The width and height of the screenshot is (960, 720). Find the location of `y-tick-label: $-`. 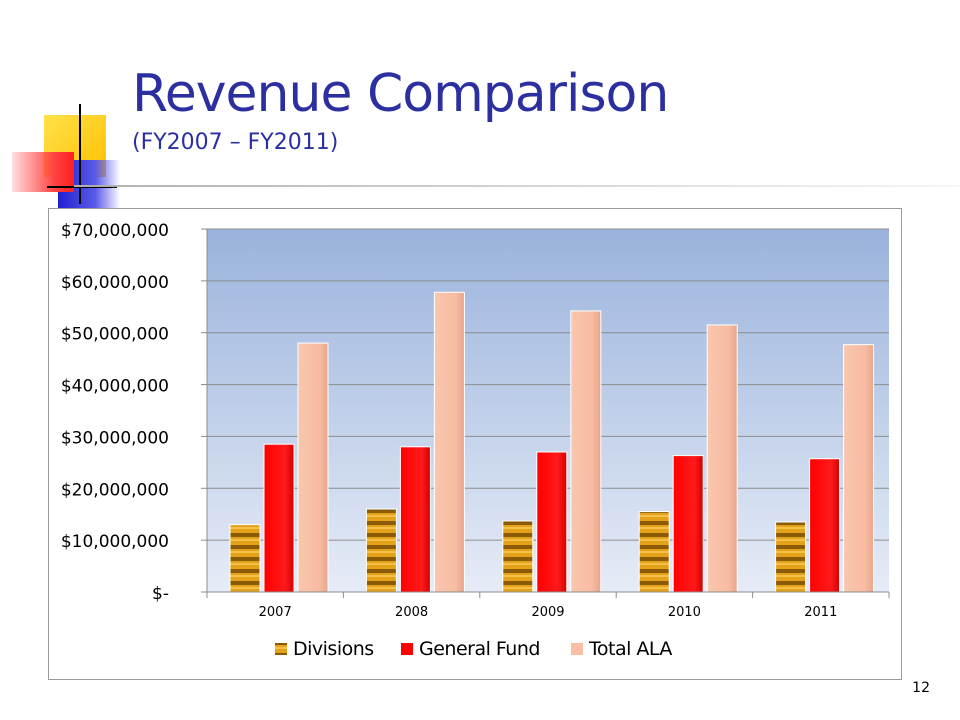

y-tick-label: $- is located at coordinates (160, 594).